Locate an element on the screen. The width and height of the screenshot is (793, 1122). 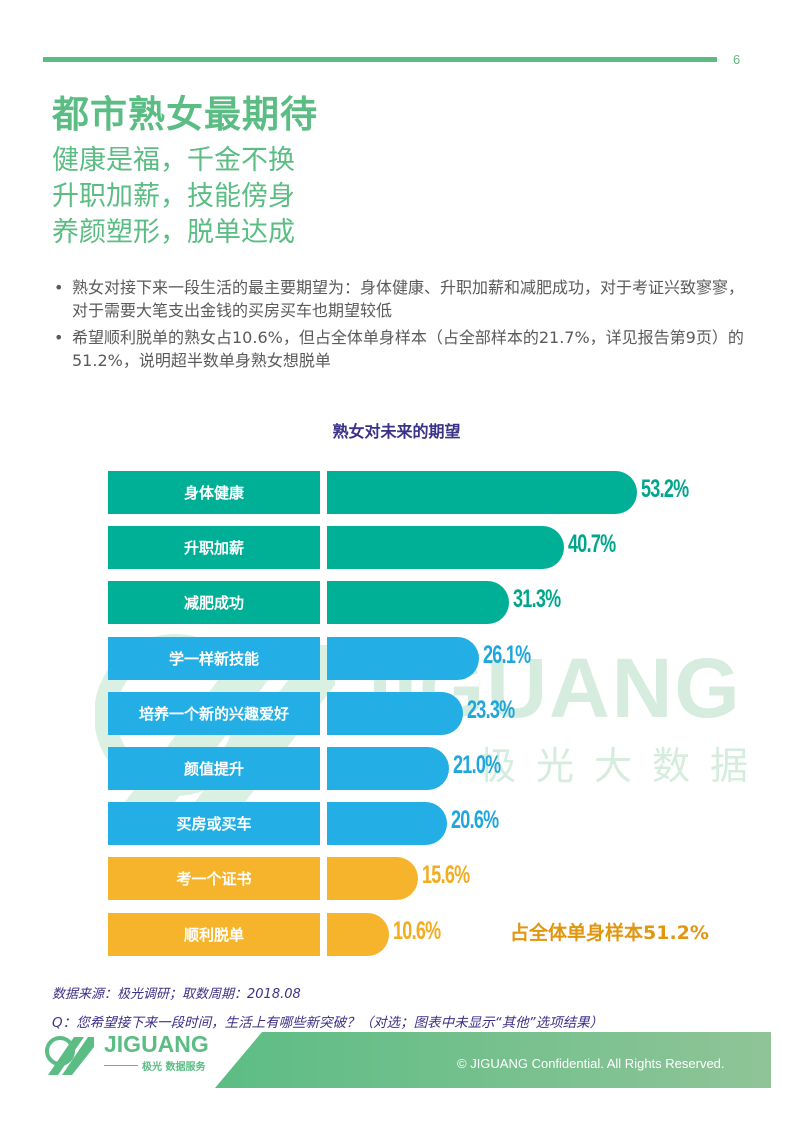
page-number: 6 is located at coordinates (737, 59).